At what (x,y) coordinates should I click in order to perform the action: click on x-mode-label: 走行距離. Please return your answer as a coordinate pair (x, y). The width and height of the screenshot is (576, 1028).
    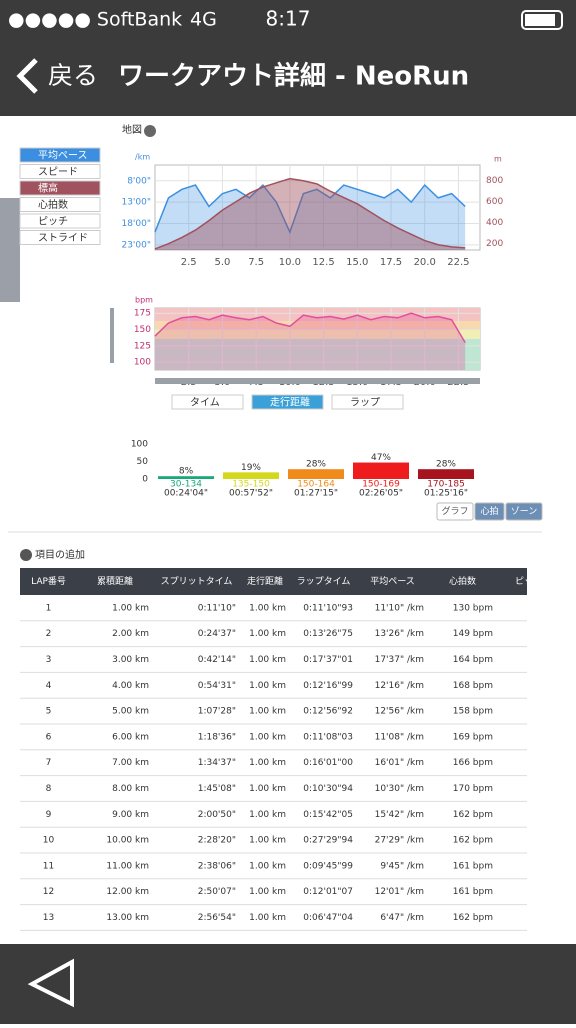
    Looking at the image, I should click on (290, 402).